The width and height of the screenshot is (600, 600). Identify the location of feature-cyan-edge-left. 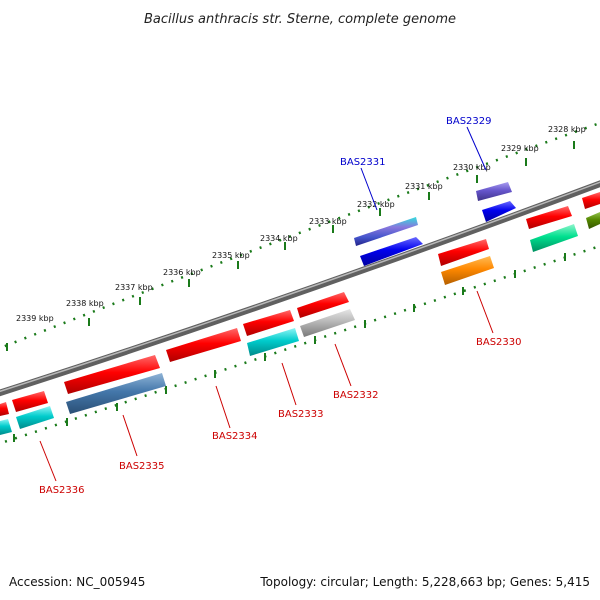
(6, 427).